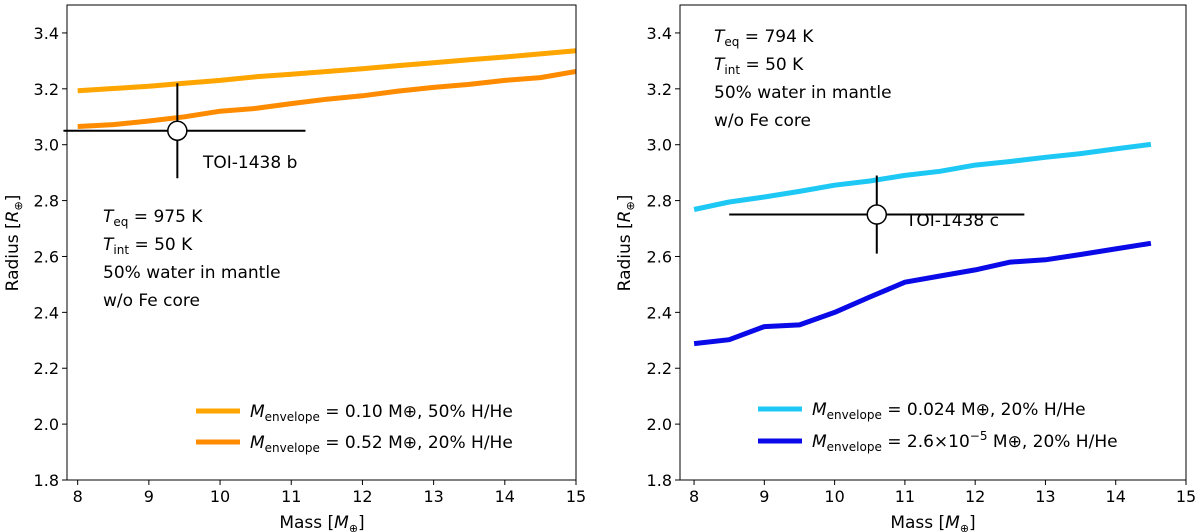 The height and width of the screenshot is (532, 1200). Describe the element at coordinates (14, 243) in the screenshot. I see `left-y-axis-label: Radius [R⊕]` at that location.